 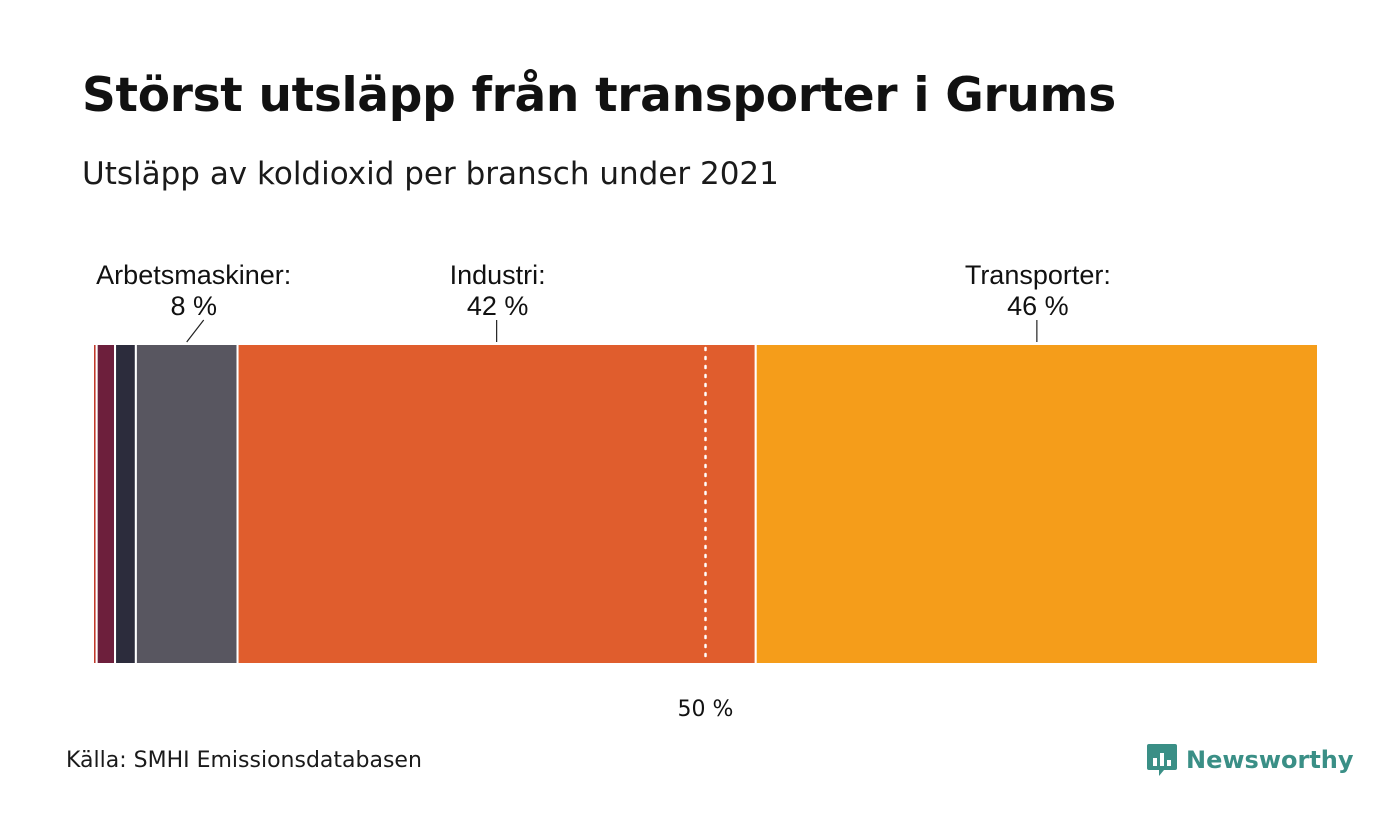 I want to click on segment-value-label: 46 %, so click(x=1038, y=306).